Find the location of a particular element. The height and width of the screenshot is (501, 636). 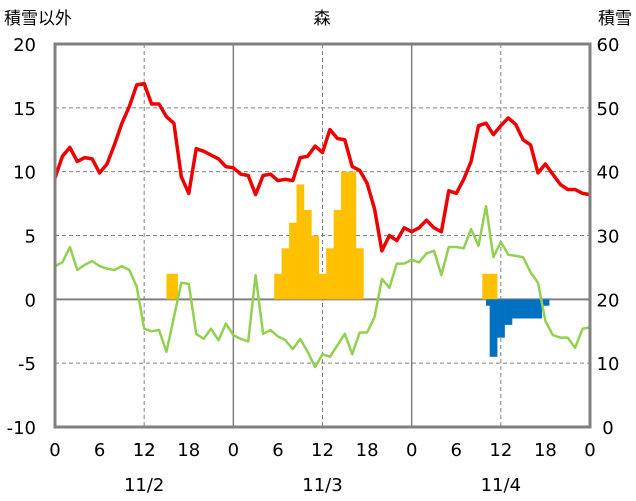

right-tick-label: 20 is located at coordinates (608, 300).